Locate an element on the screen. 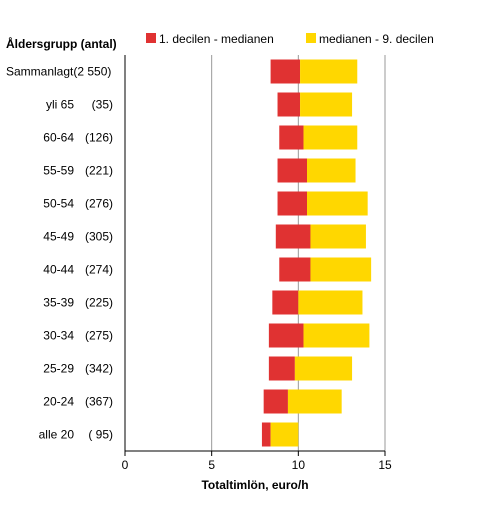 The height and width of the screenshot is (510, 499). row-group: 25-29 is located at coordinates (58, 369).